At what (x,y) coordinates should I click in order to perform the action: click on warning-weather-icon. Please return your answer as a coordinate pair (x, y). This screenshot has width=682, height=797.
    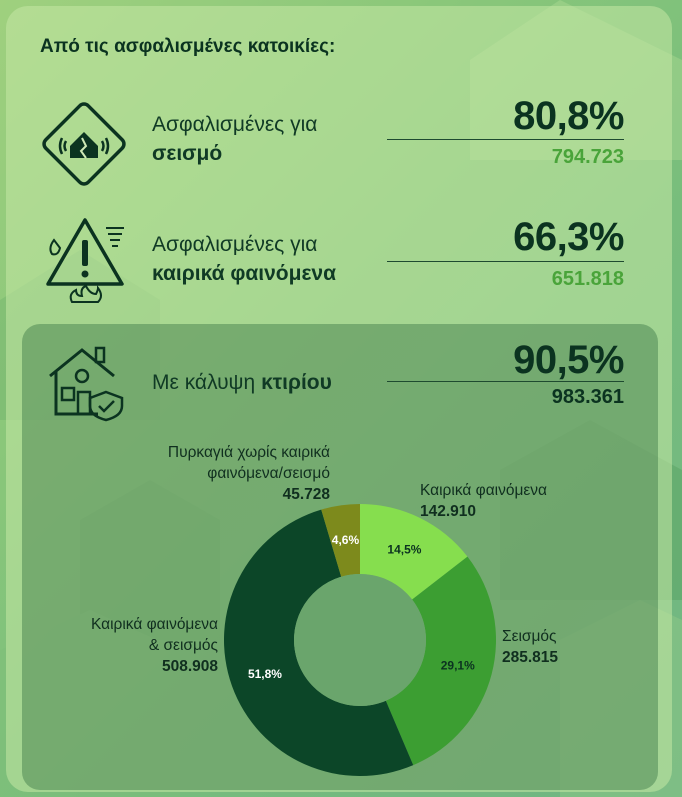
    Looking at the image, I should click on (85, 260).